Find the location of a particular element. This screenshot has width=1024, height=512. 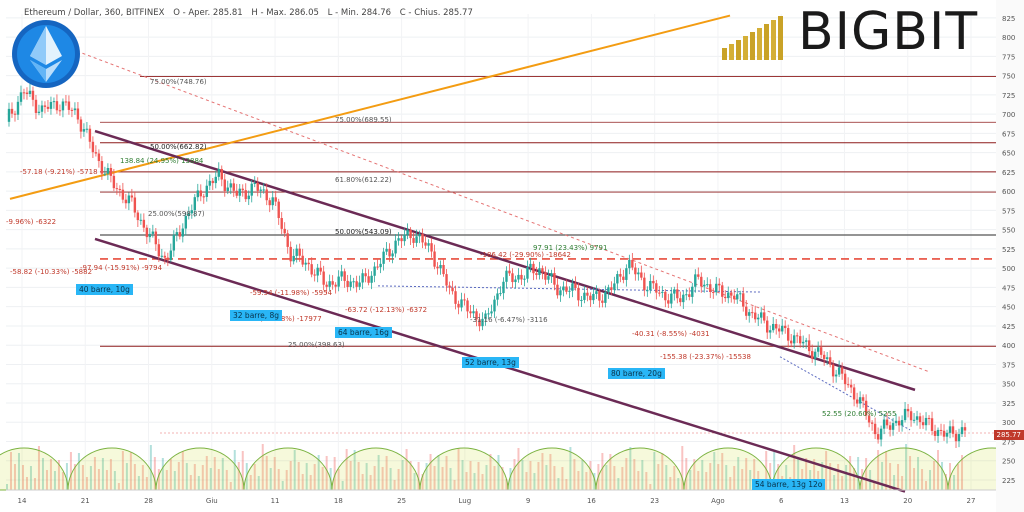

measure-label: 138.84 (24.95%) 13884 is located at coordinates (162, 161).